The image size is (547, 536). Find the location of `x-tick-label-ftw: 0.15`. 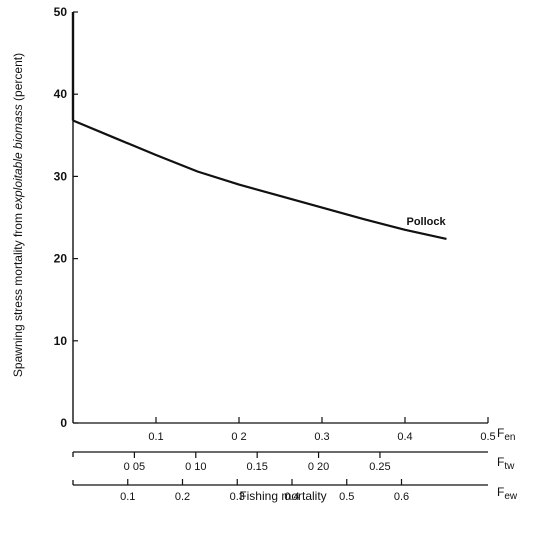

x-tick-label-ftw: 0.15 is located at coordinates (256, 467).